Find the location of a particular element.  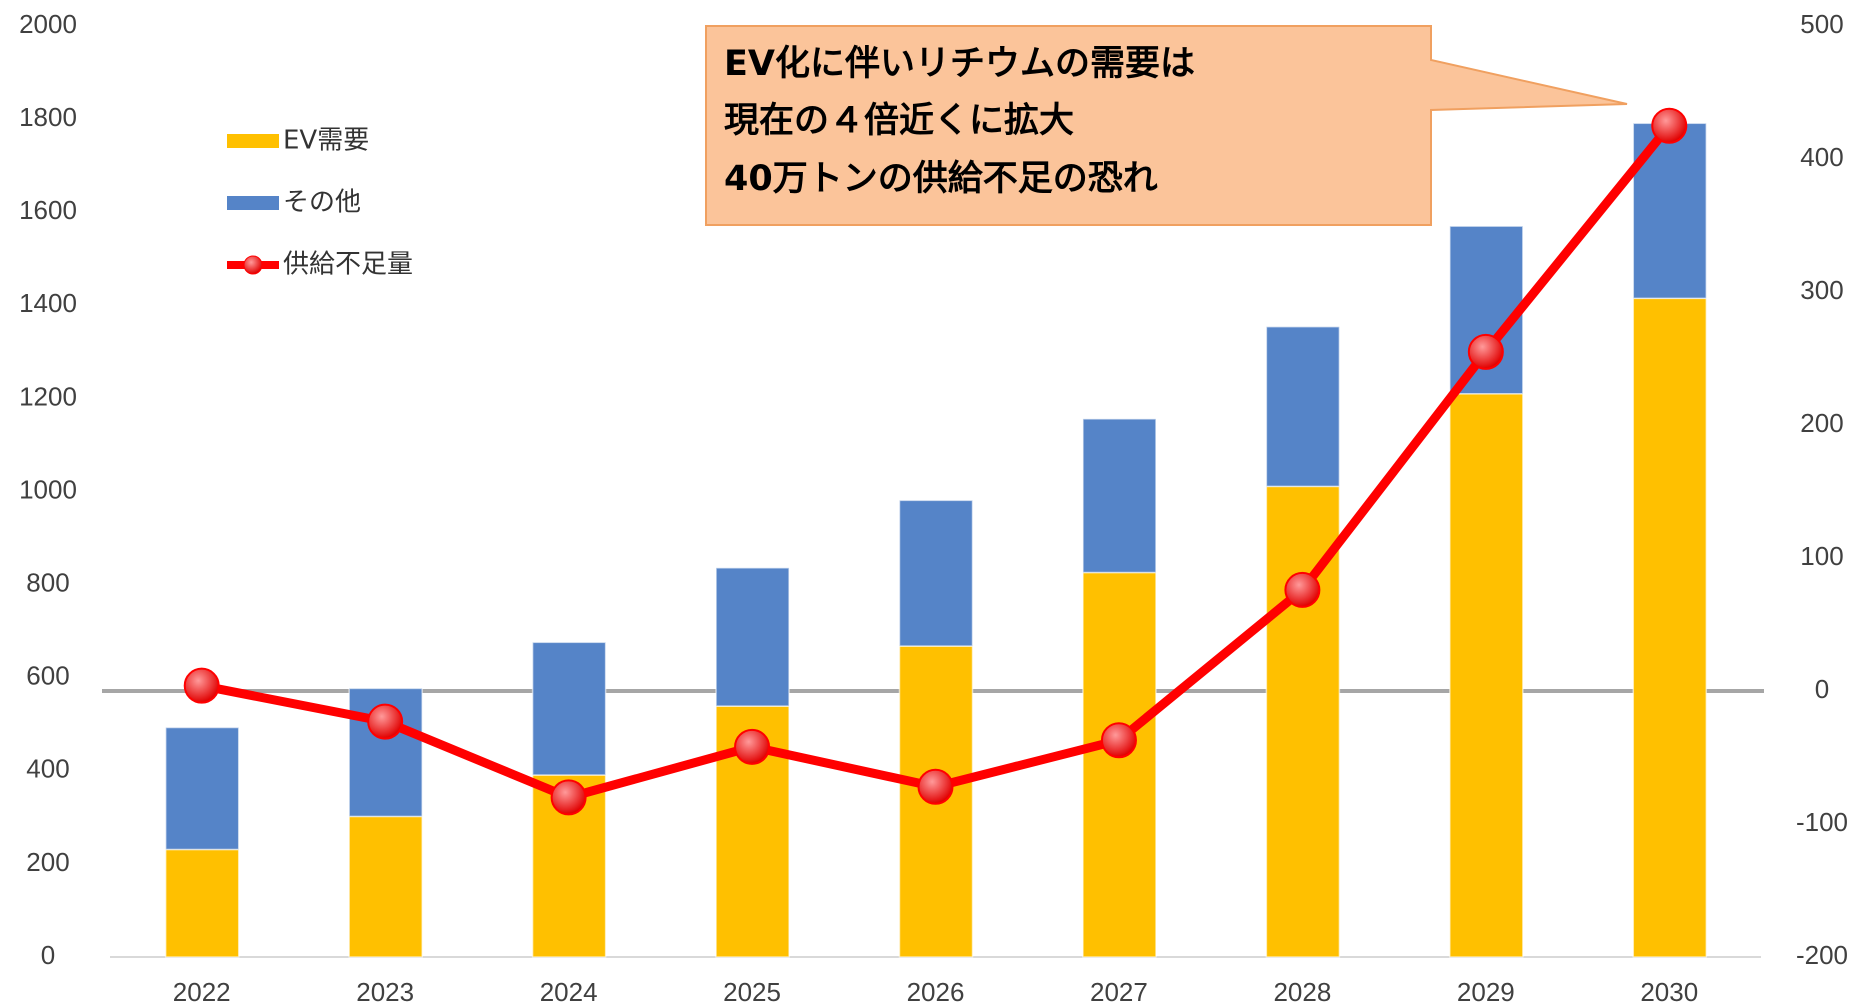

callout-line: 40万トンの供給不足の恐れ is located at coordinates (941, 179).